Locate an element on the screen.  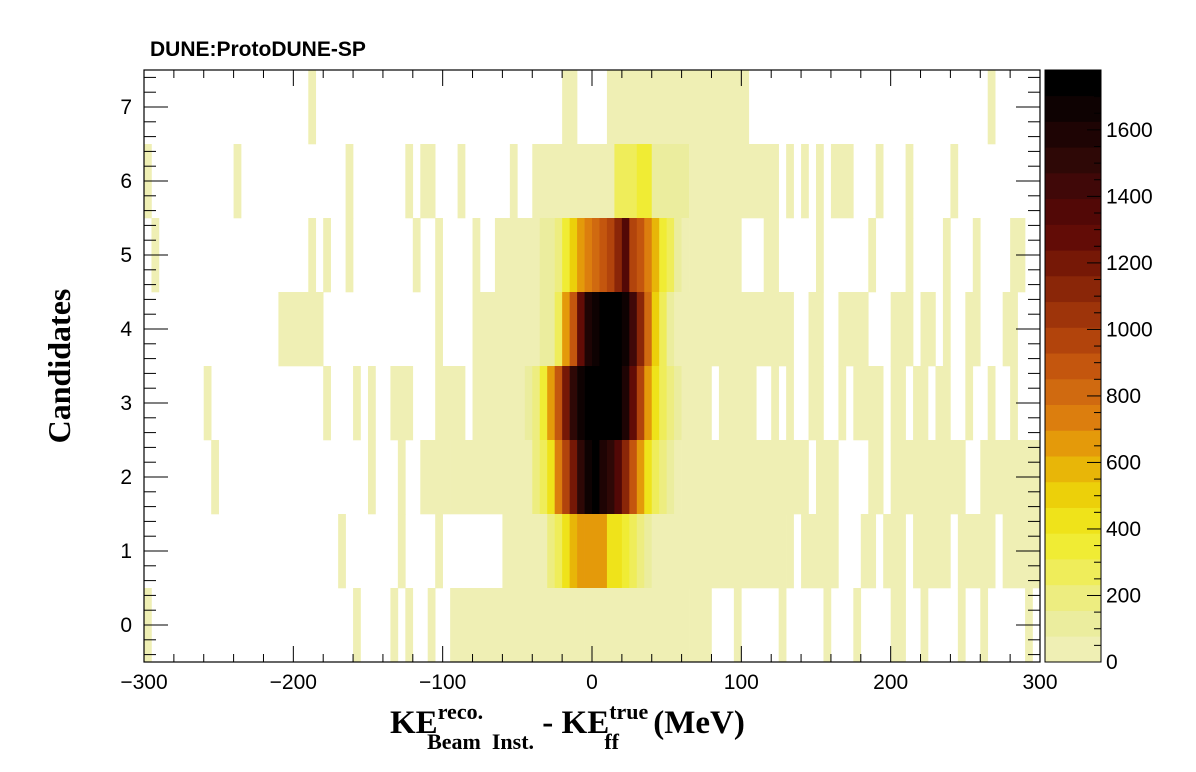
y-tick-labels: 0 1 2 3 4 5 6 7 is located at coordinates (126, 366).